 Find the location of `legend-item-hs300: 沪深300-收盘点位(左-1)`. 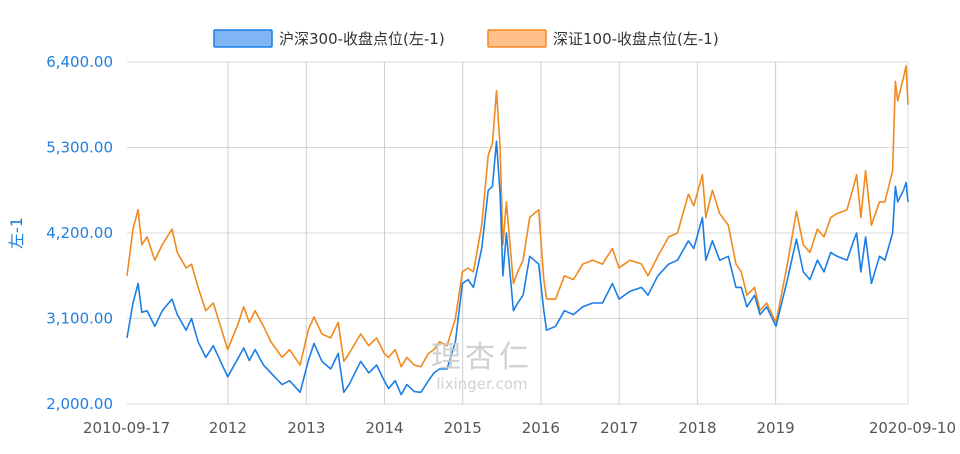

legend-item-hs300: 沪深300-收盘点位(左-1) is located at coordinates (329, 38).